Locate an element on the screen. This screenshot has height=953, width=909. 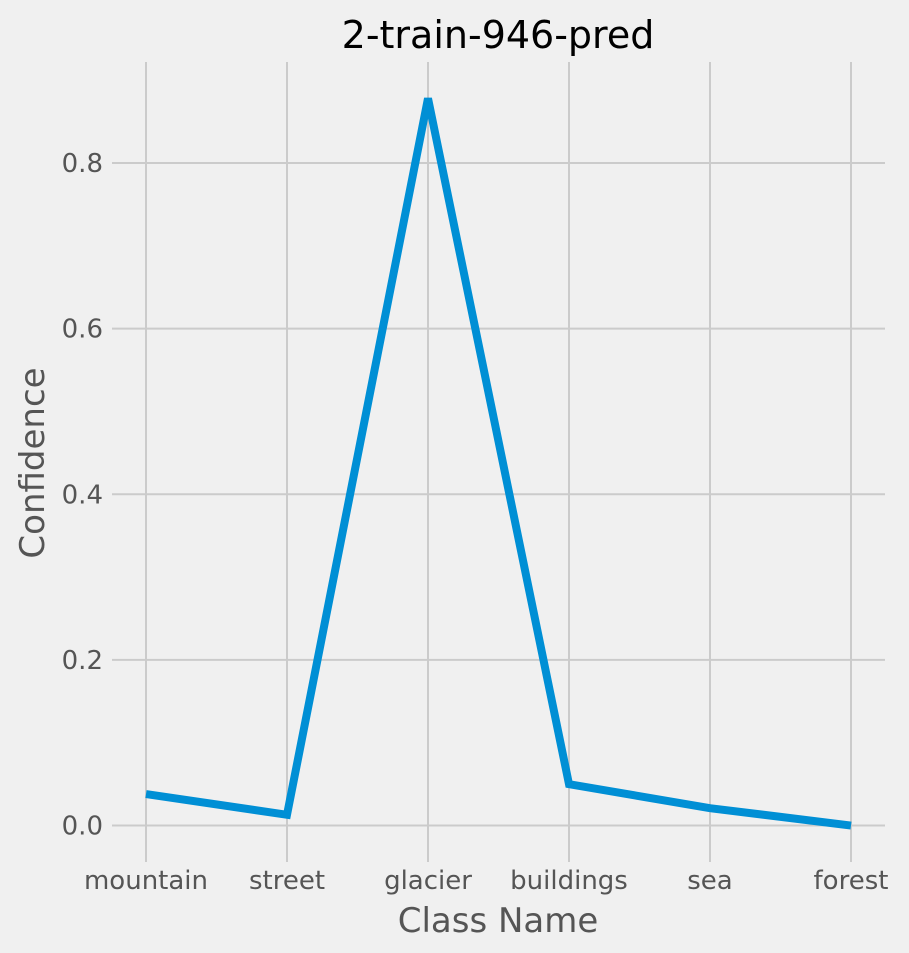
x-axis-label: Class Name is located at coordinates (498, 921).